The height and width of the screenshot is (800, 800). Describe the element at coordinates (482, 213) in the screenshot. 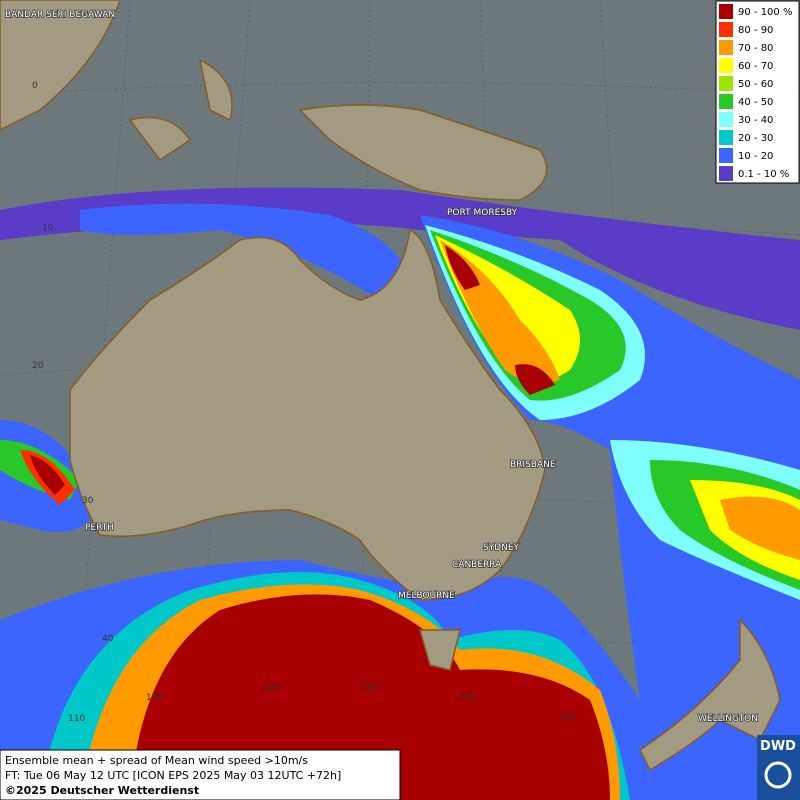

I see `place-label: PORT MORESBY` at that location.